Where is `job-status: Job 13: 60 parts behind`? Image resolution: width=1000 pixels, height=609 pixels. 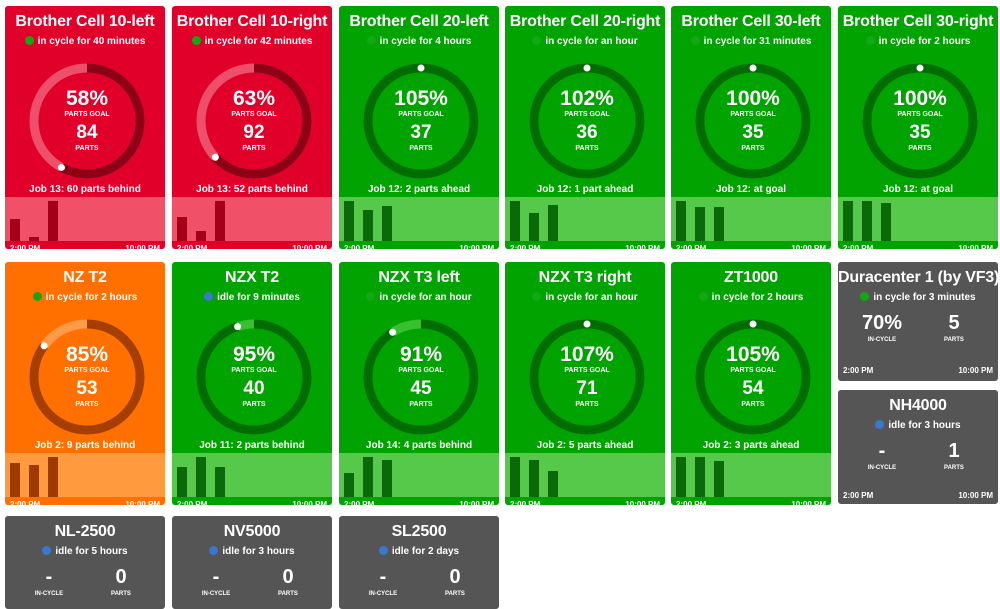 job-status: Job 13: 60 parts behind is located at coordinates (85, 189).